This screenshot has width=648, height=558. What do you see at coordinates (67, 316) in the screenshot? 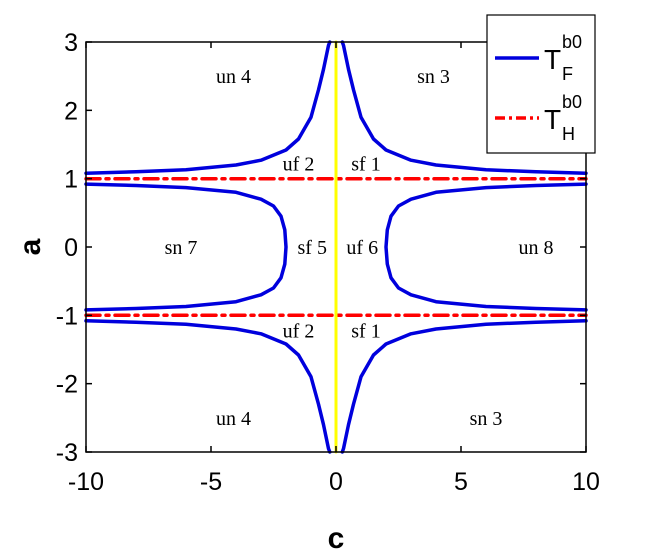
I see `y-tick-label: -1` at bounding box center [67, 316].